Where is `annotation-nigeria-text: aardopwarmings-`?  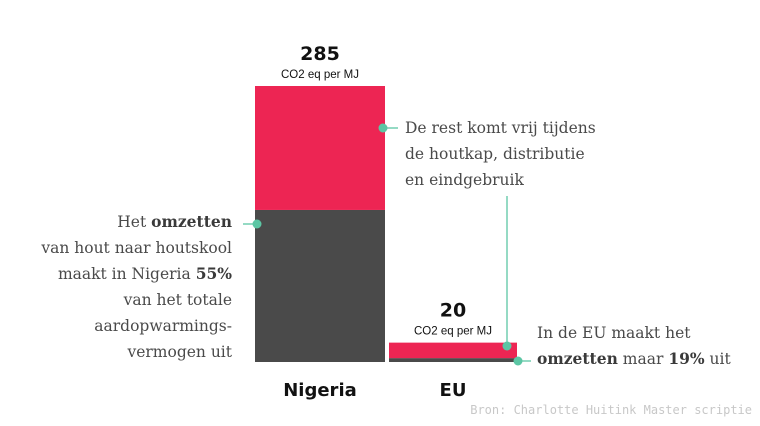
annotation-nigeria-text: aardopwarmings- is located at coordinates (163, 326).